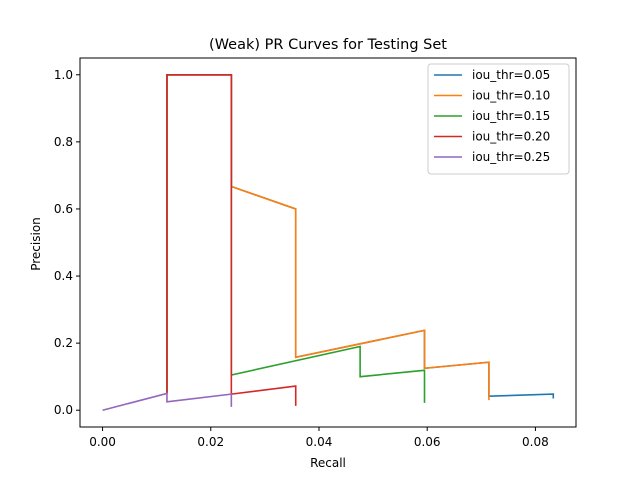  I want to click on legend-label: iou_thr=0.25, so click(511, 157).